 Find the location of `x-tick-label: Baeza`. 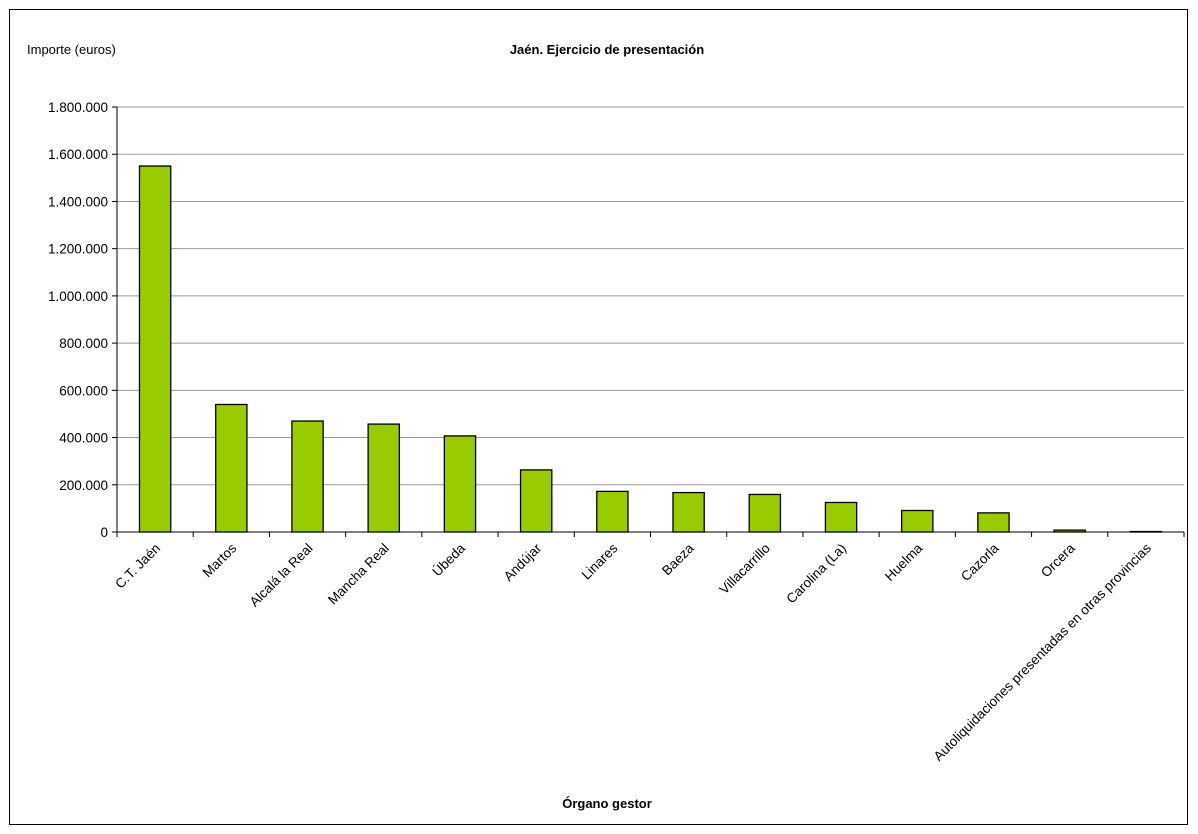

x-tick-label: Baeza is located at coordinates (678, 559).